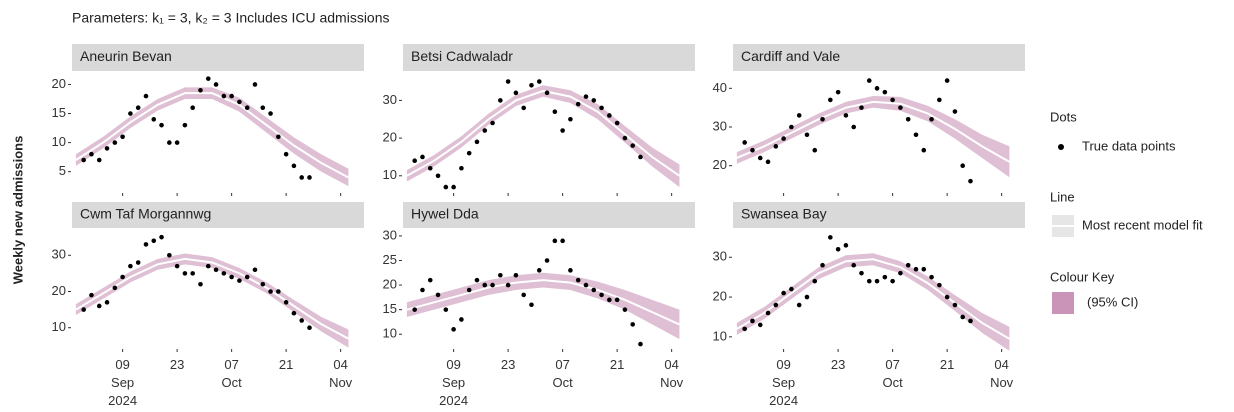  Describe the element at coordinates (59, 254) in the screenshot. I see `y-tick-label: 30` at that location.